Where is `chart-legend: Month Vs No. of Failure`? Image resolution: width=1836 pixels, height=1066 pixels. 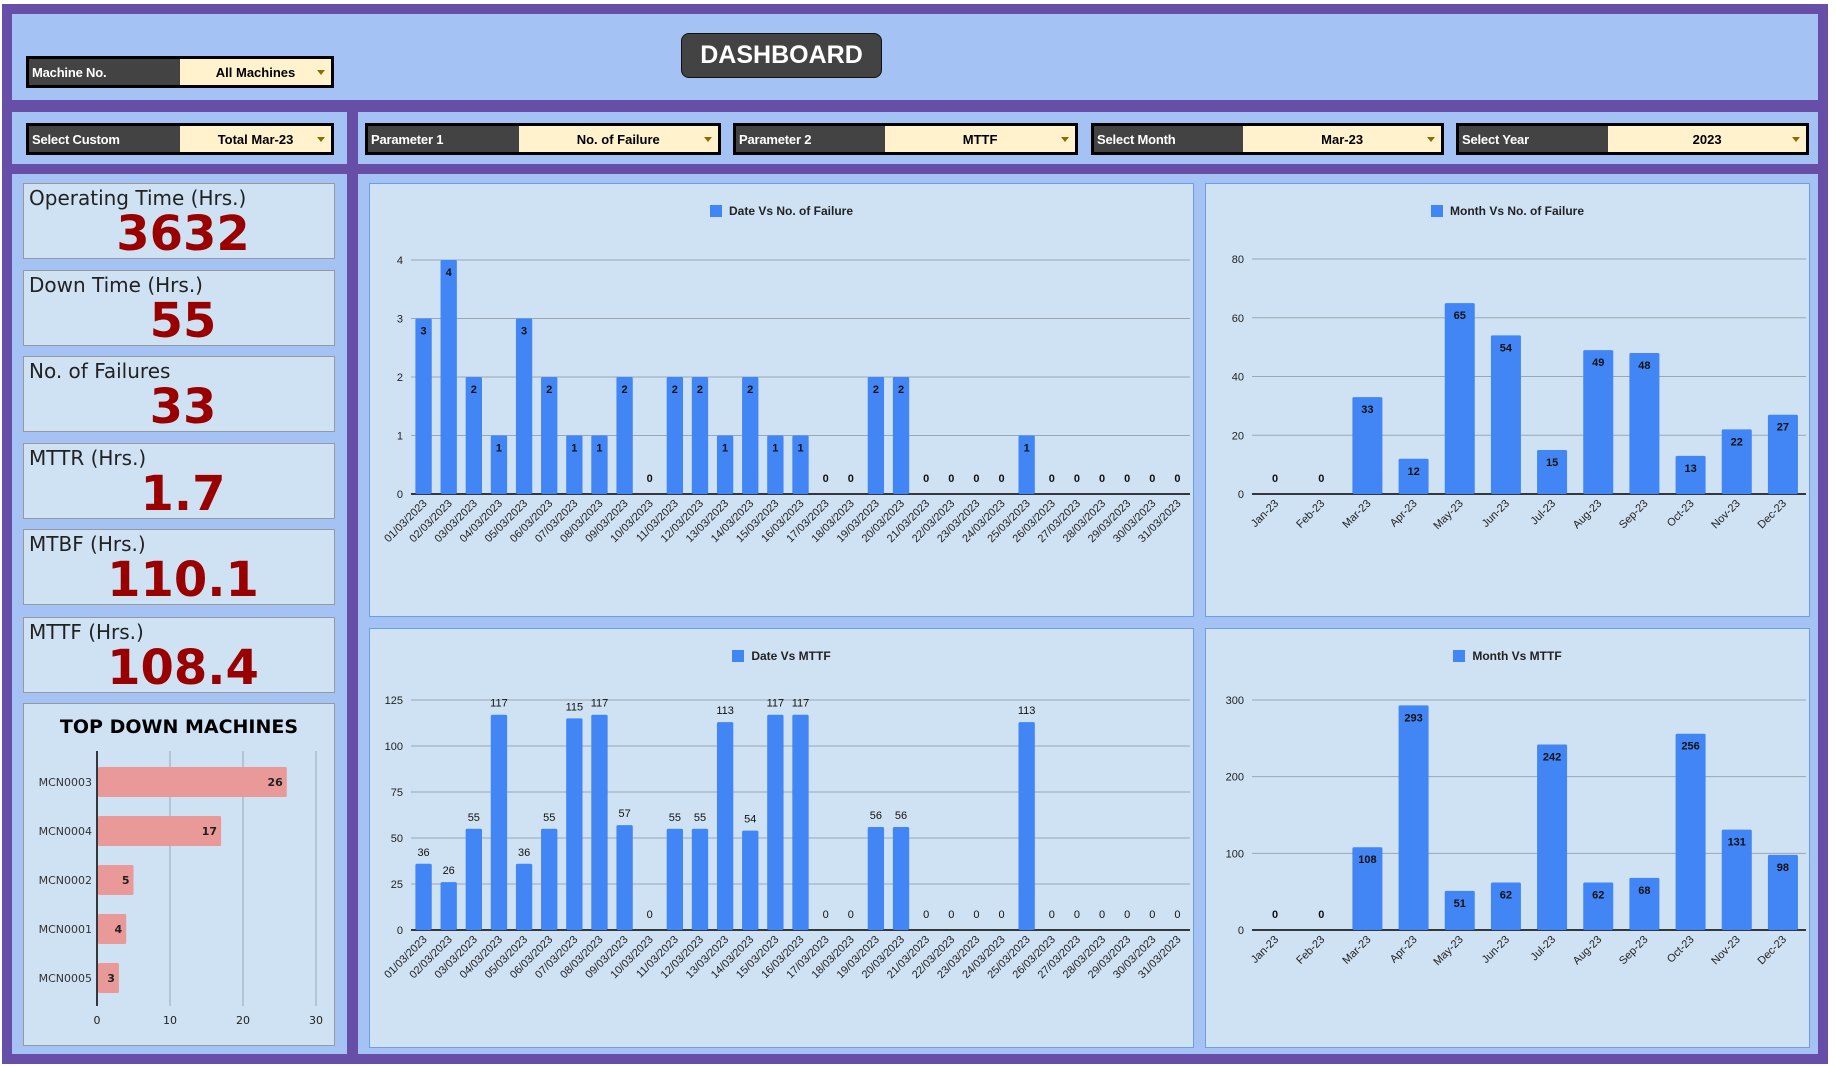
chart-legend: Month Vs No. of Failure is located at coordinates (1507, 211).